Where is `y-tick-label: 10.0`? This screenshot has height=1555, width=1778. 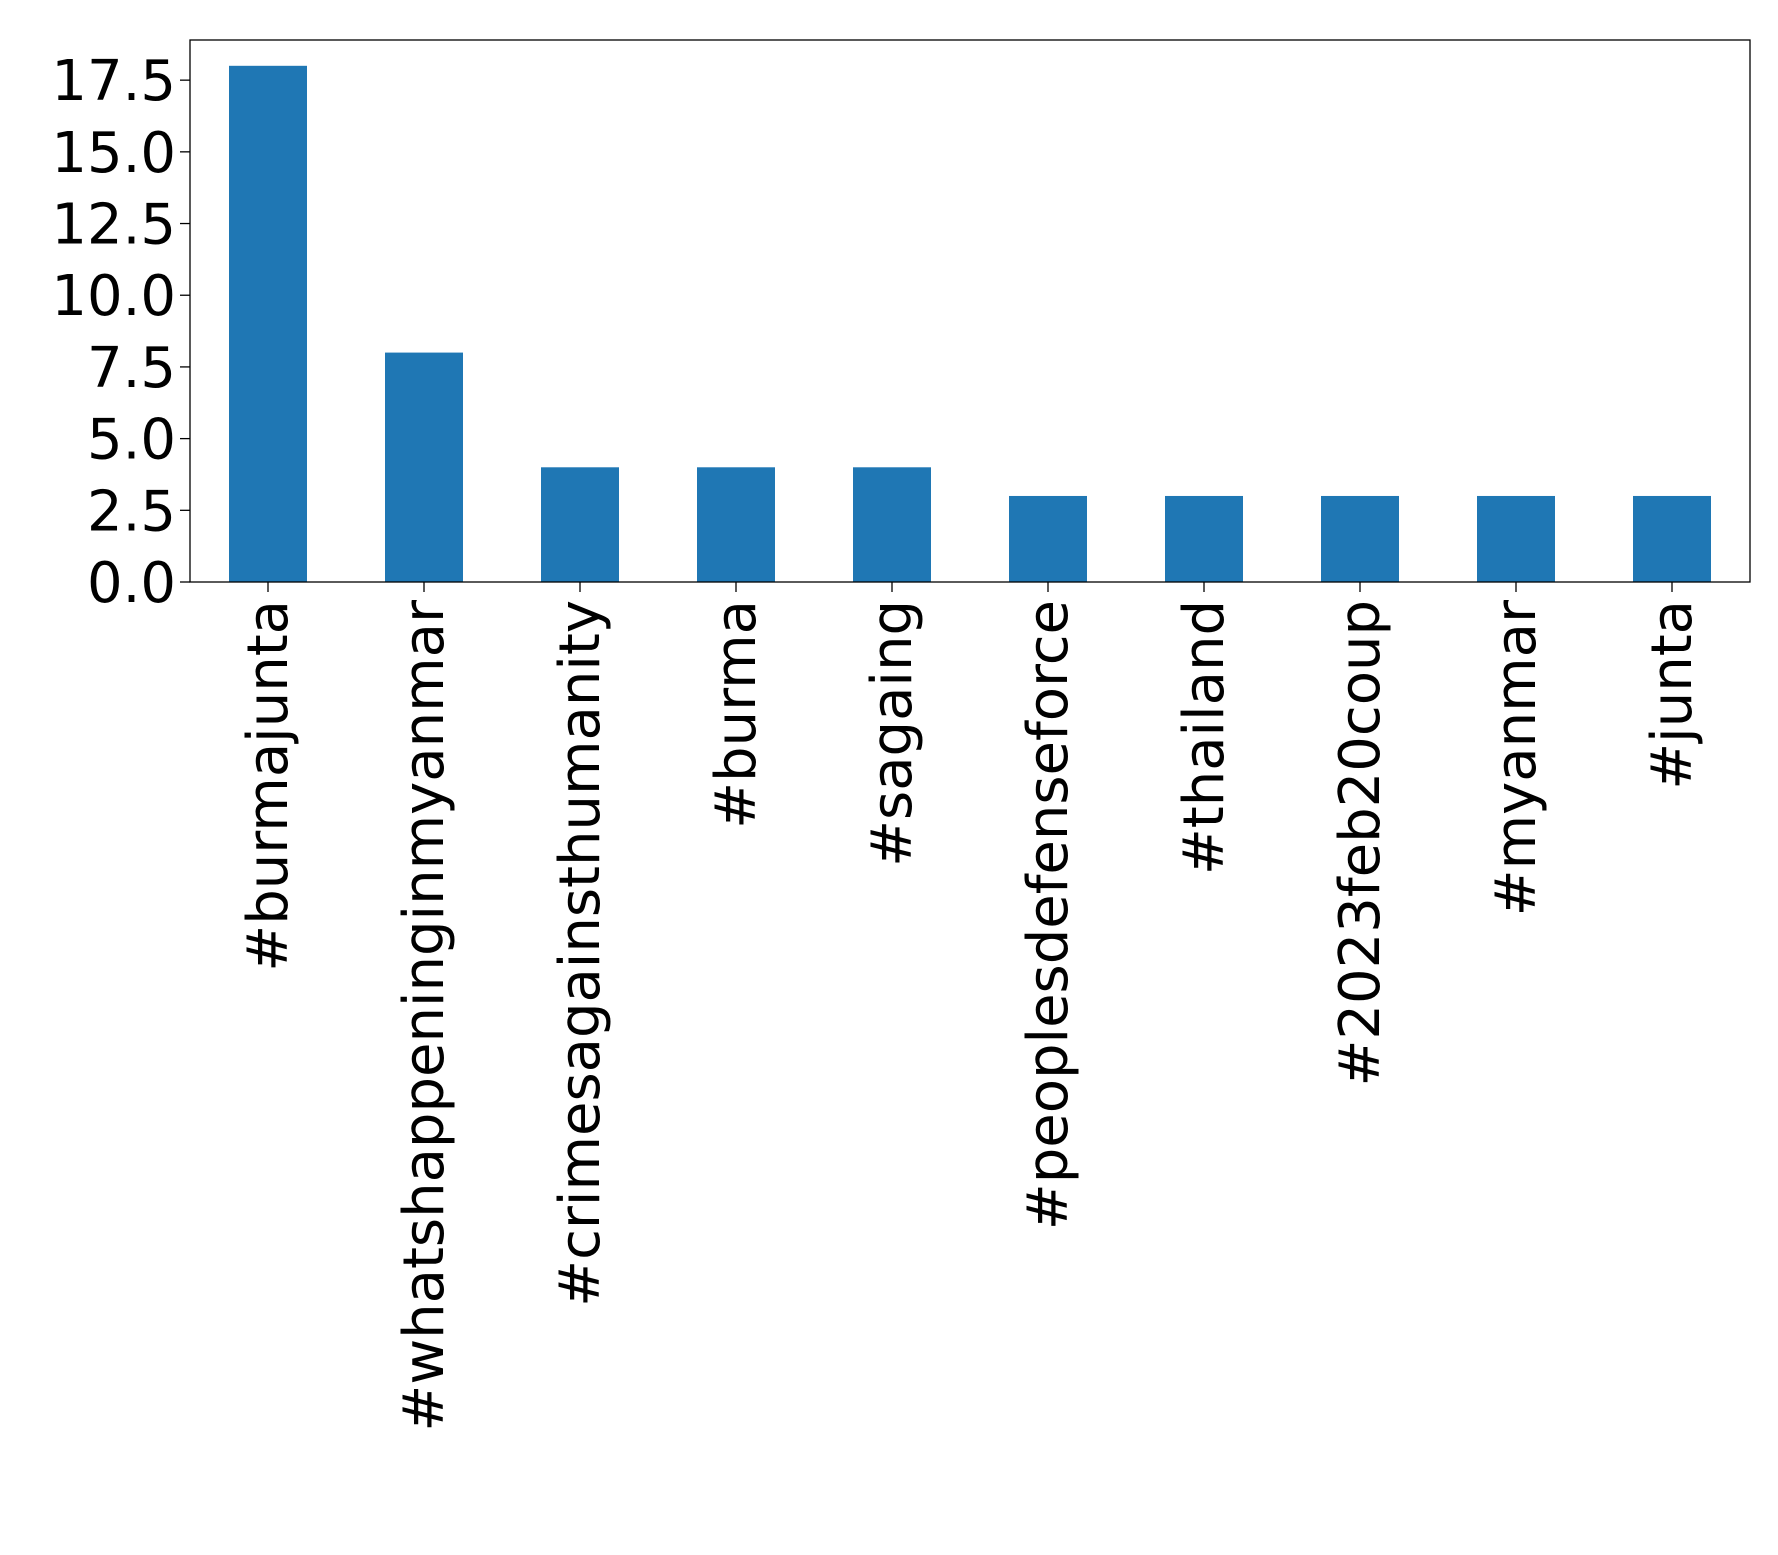
y-tick-label: 10.0 is located at coordinates (113, 296).